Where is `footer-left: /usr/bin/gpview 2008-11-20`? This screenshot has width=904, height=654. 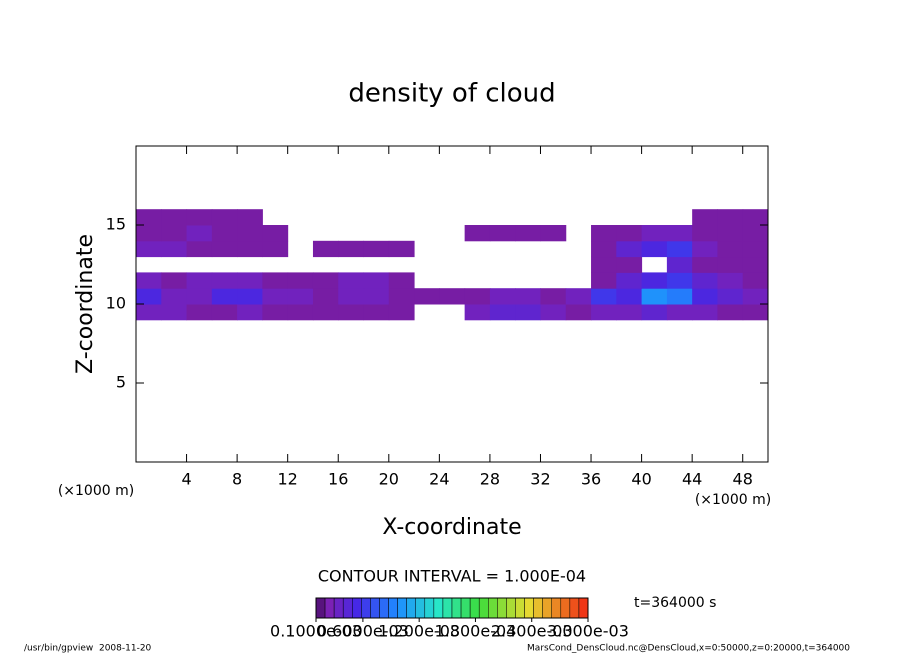 footer-left: /usr/bin/gpview 2008-11-20 is located at coordinates (88, 649).